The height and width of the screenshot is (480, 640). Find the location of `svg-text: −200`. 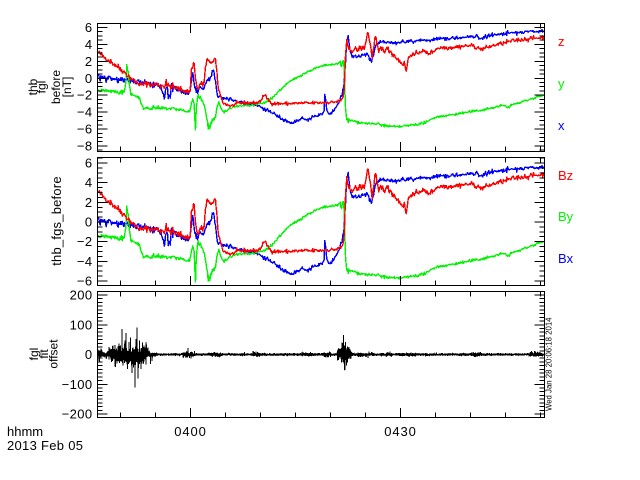

svg-text: −200 is located at coordinates (77, 414).